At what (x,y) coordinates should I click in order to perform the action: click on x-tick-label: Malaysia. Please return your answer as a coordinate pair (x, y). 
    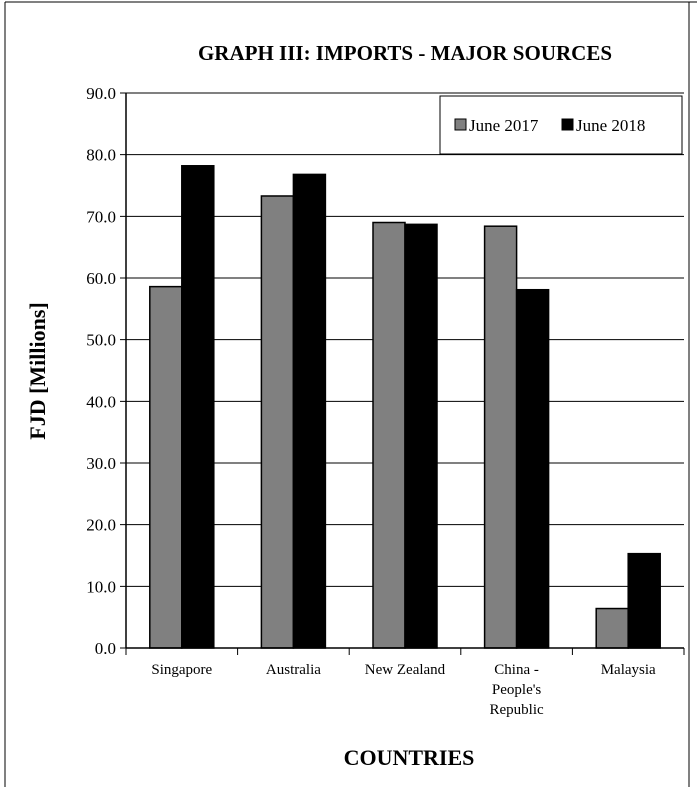
    Looking at the image, I should click on (628, 670).